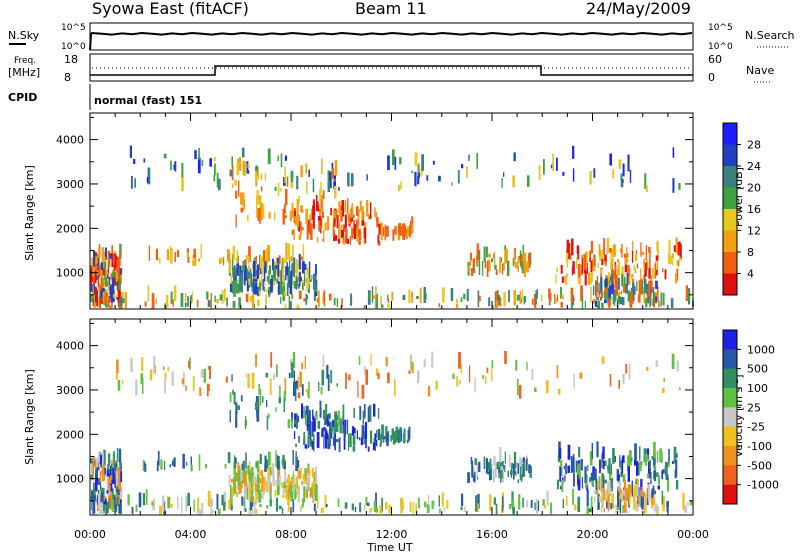 The width and height of the screenshot is (800, 554). I want to click on nsky-trace, so click(391, 41).